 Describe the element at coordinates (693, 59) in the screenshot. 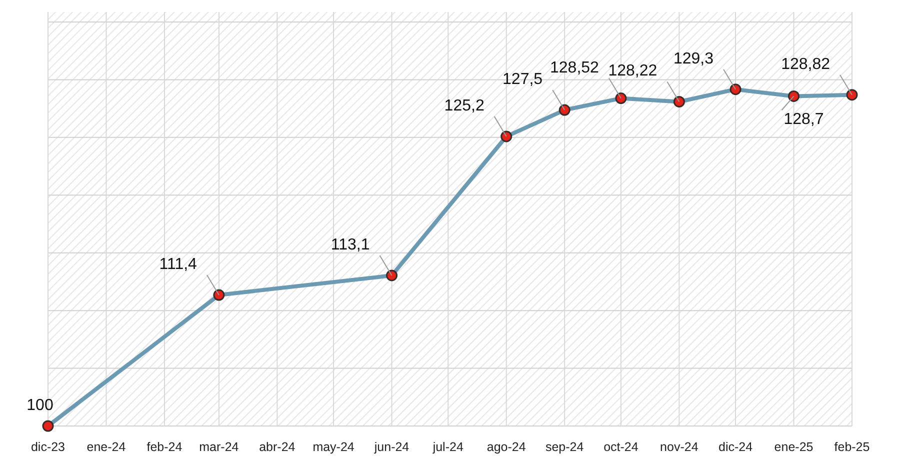

I see `data-label: 129,3` at that location.